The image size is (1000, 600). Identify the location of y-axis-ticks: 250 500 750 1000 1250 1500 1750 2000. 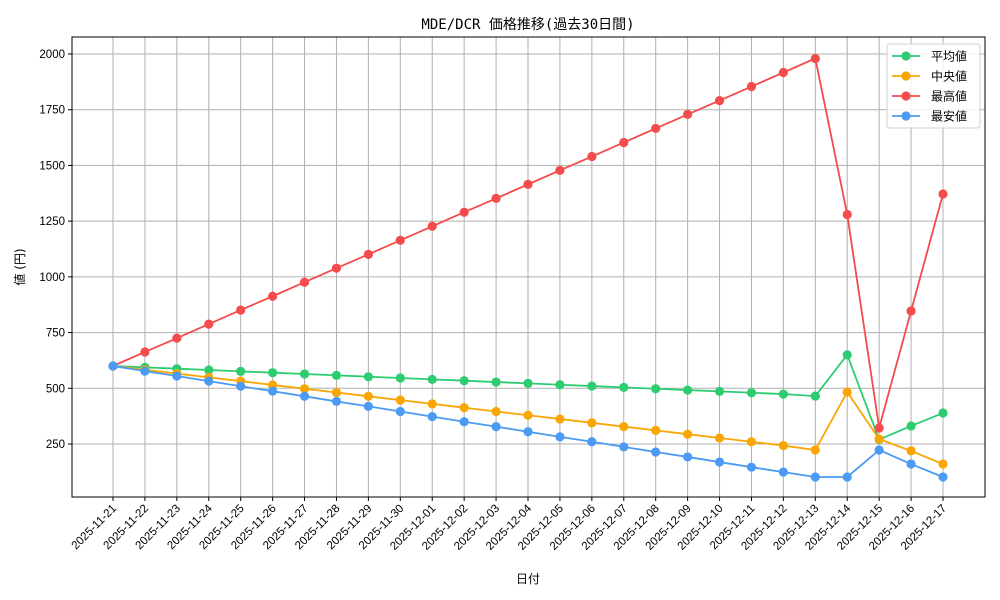
(55, 250).